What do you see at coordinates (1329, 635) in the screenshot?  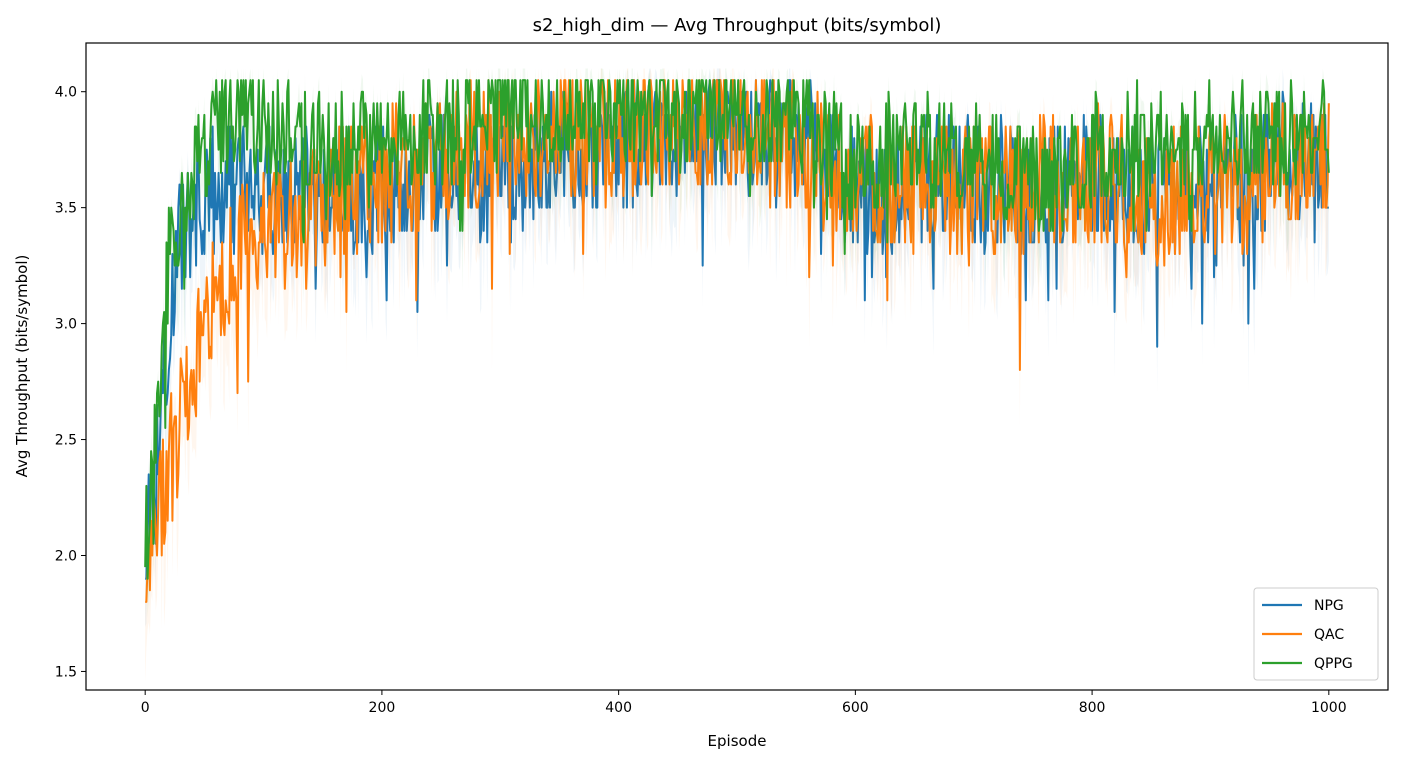 I see `legend-label: QAC` at bounding box center [1329, 635].